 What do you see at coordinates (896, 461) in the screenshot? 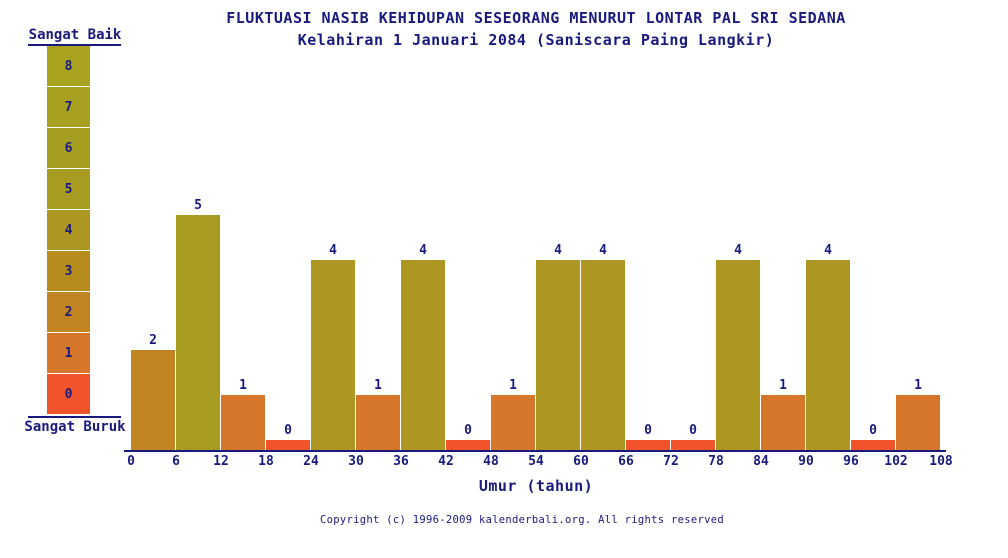
I see `x-tick-label-102: 102` at bounding box center [896, 461].